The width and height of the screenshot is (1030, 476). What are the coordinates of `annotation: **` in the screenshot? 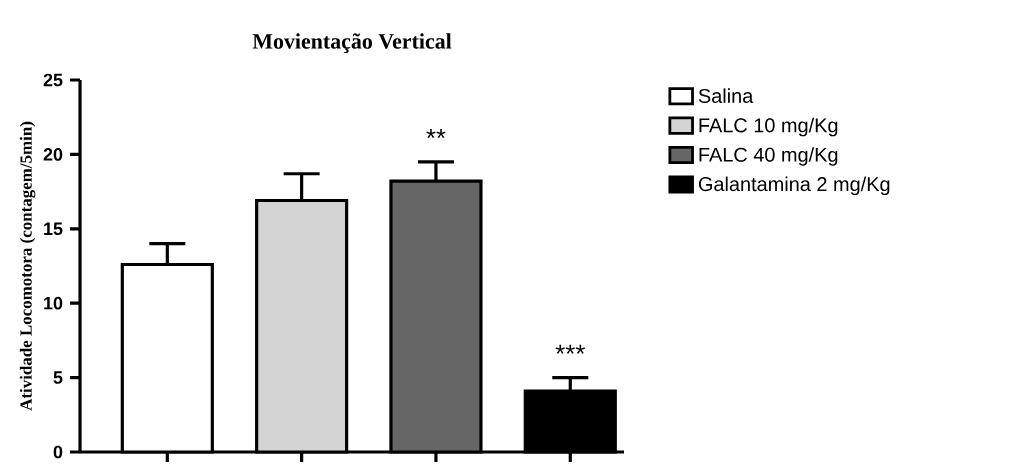 It's located at (436, 134).